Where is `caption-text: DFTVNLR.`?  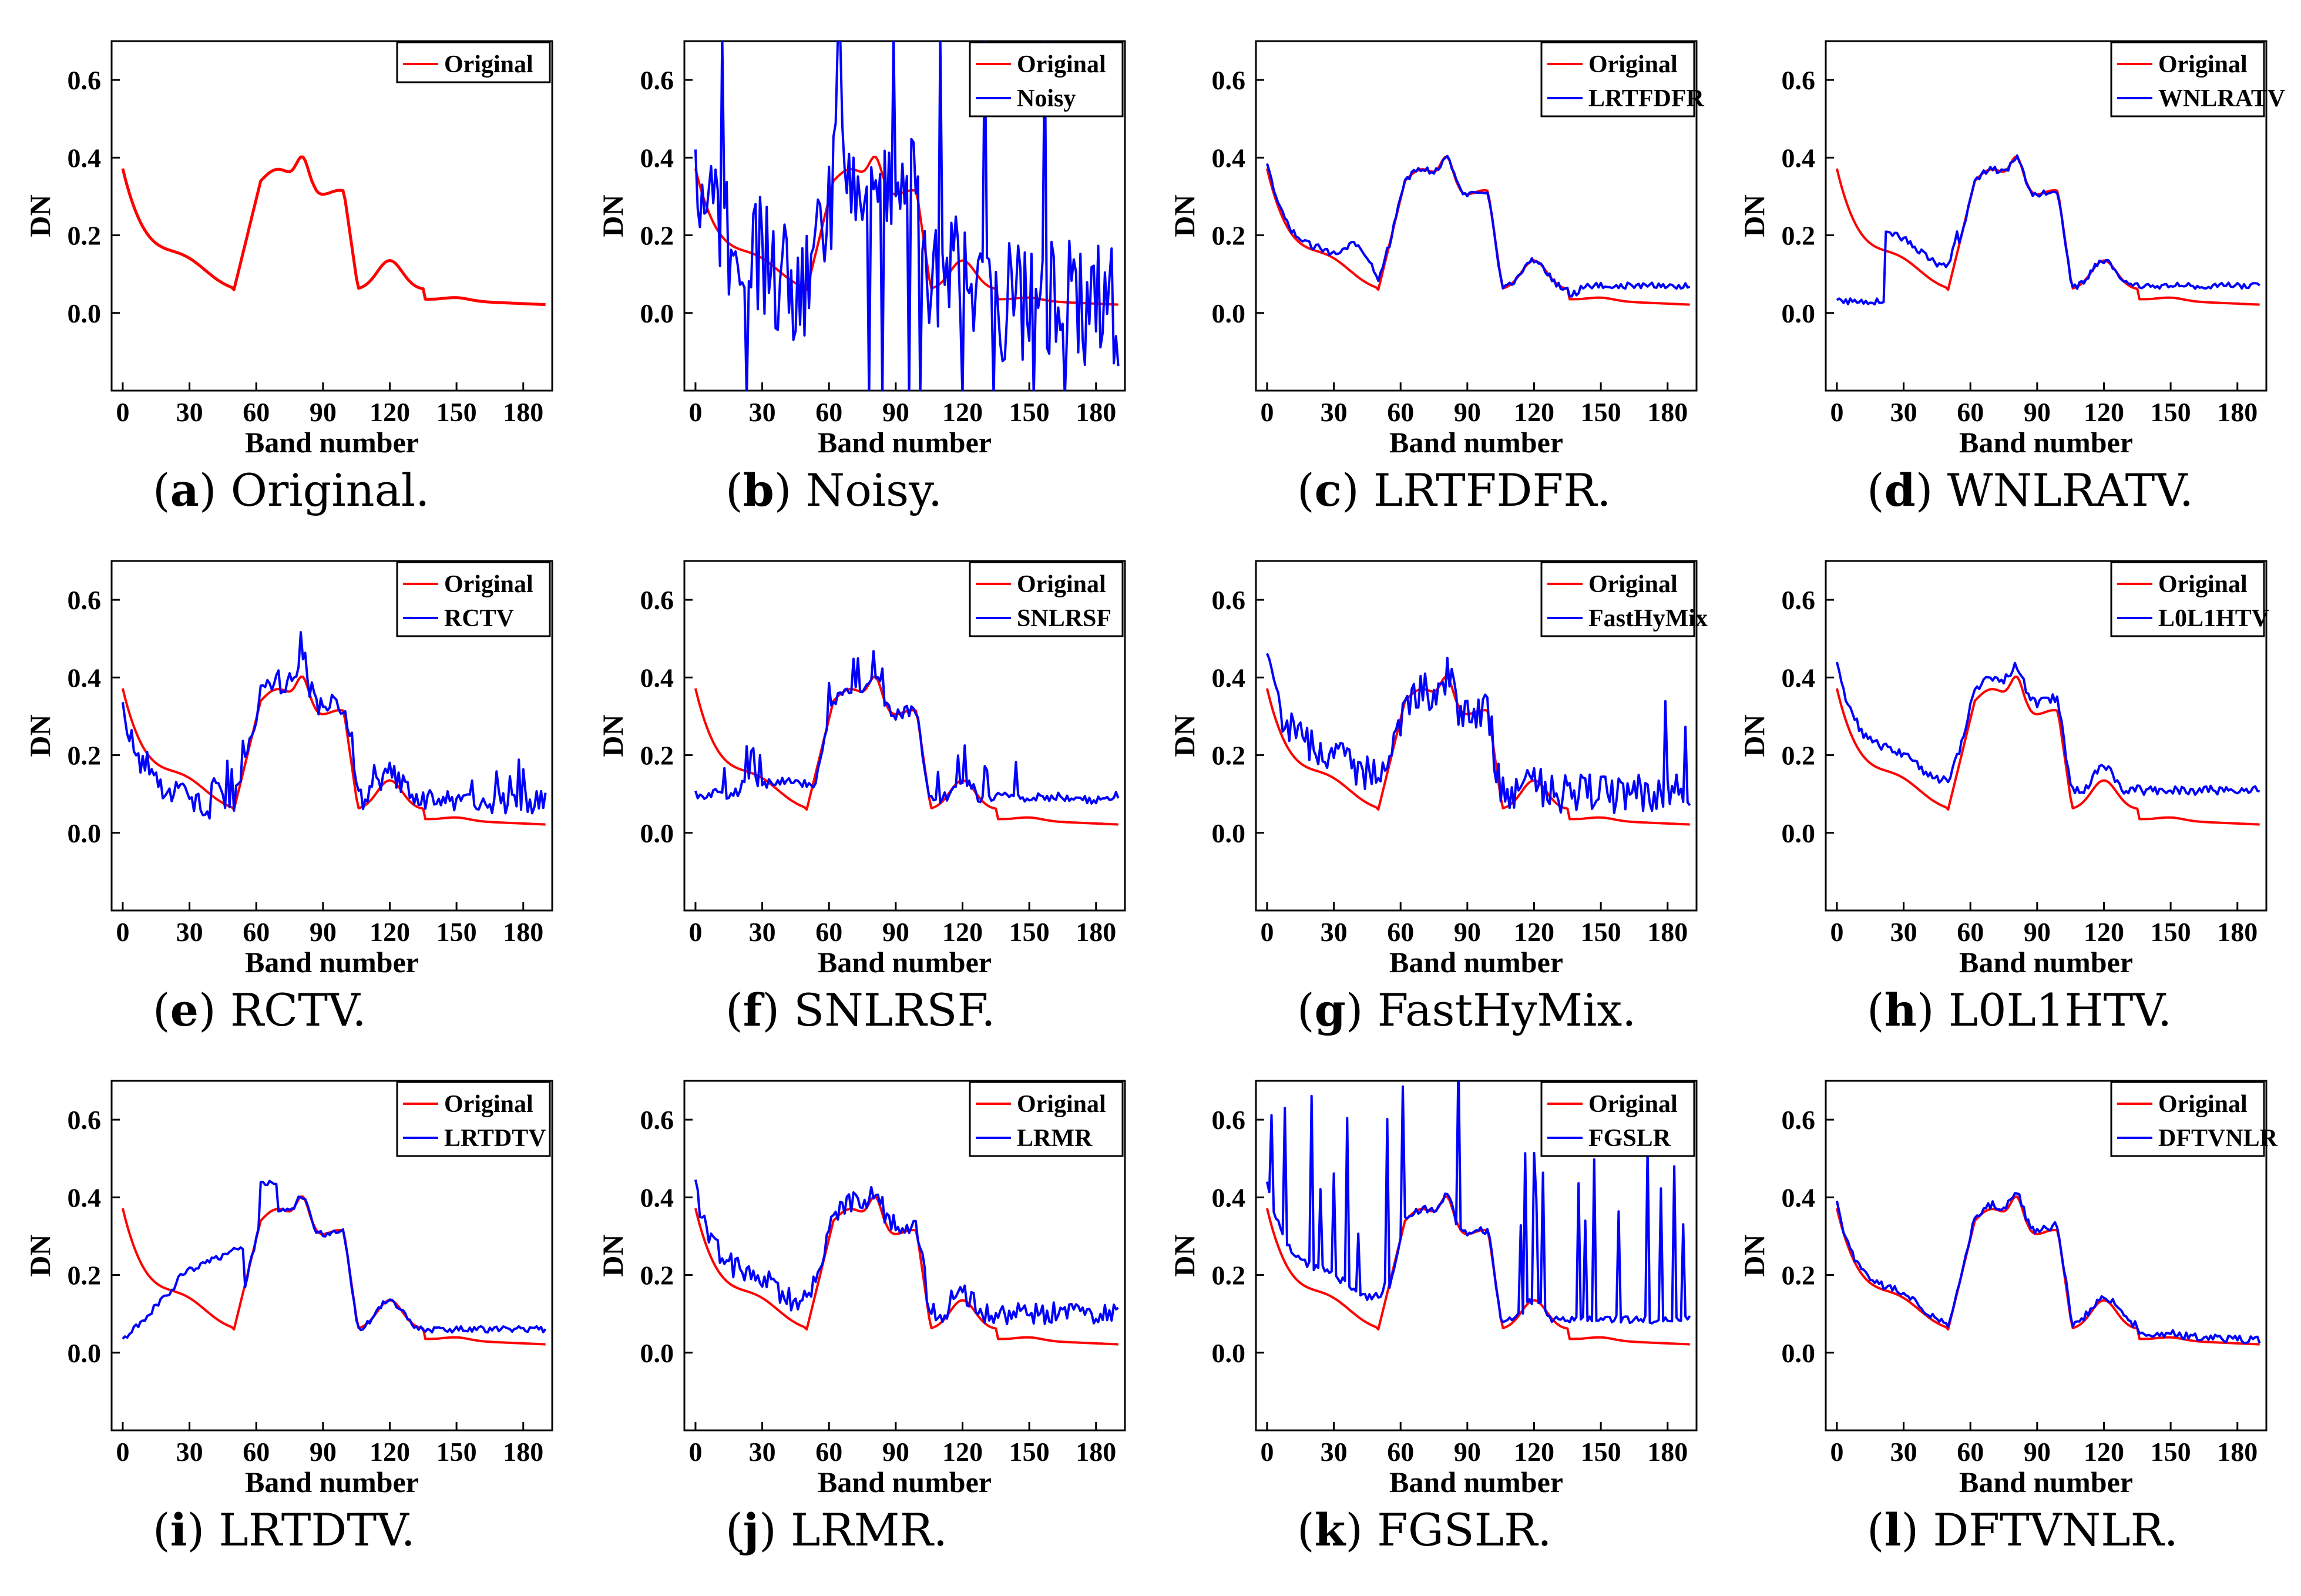 caption-text: DFTVNLR. is located at coordinates (2055, 1530).